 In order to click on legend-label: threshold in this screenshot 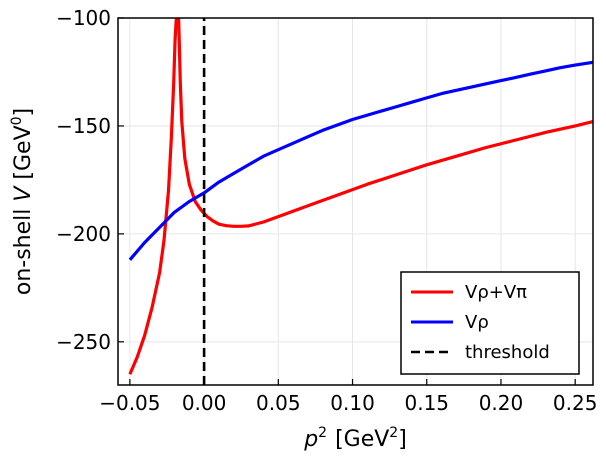, I will do `click(507, 352)`.